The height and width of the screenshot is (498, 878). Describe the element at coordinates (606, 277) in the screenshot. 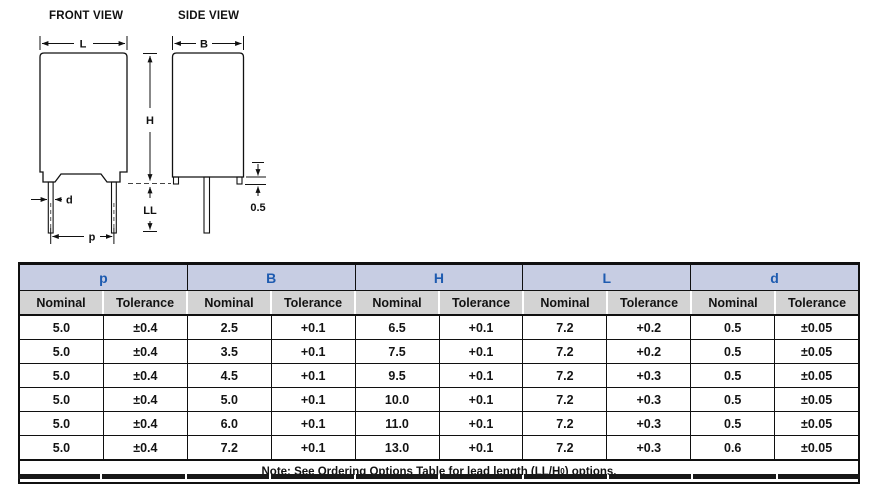

I see `column-group-header-L: L` at that location.